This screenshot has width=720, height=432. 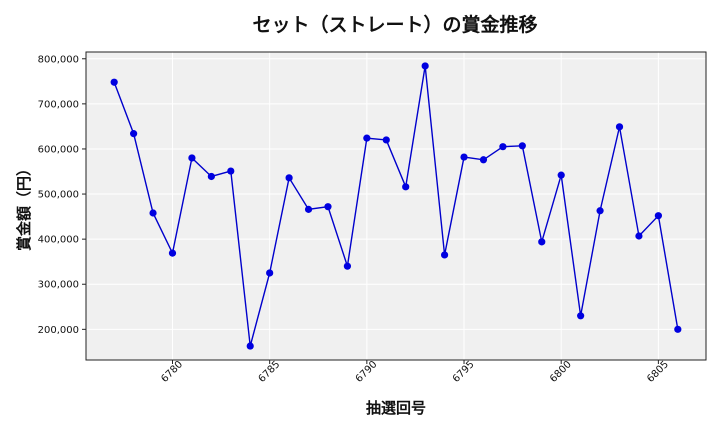 I want to click on y-tick-label: 400,000, so click(x=58, y=240).